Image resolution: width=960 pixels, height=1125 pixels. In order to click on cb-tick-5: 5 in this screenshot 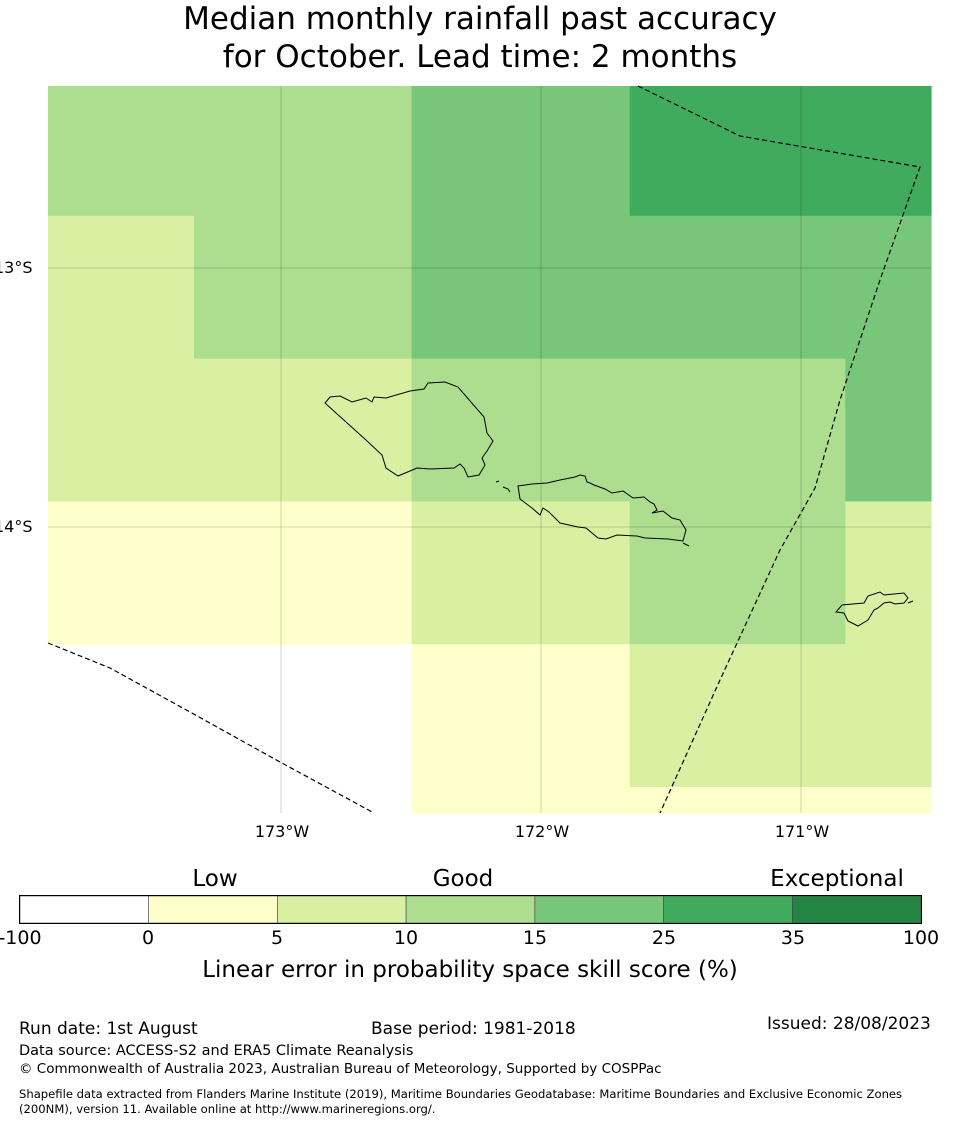, I will do `click(277, 938)`.